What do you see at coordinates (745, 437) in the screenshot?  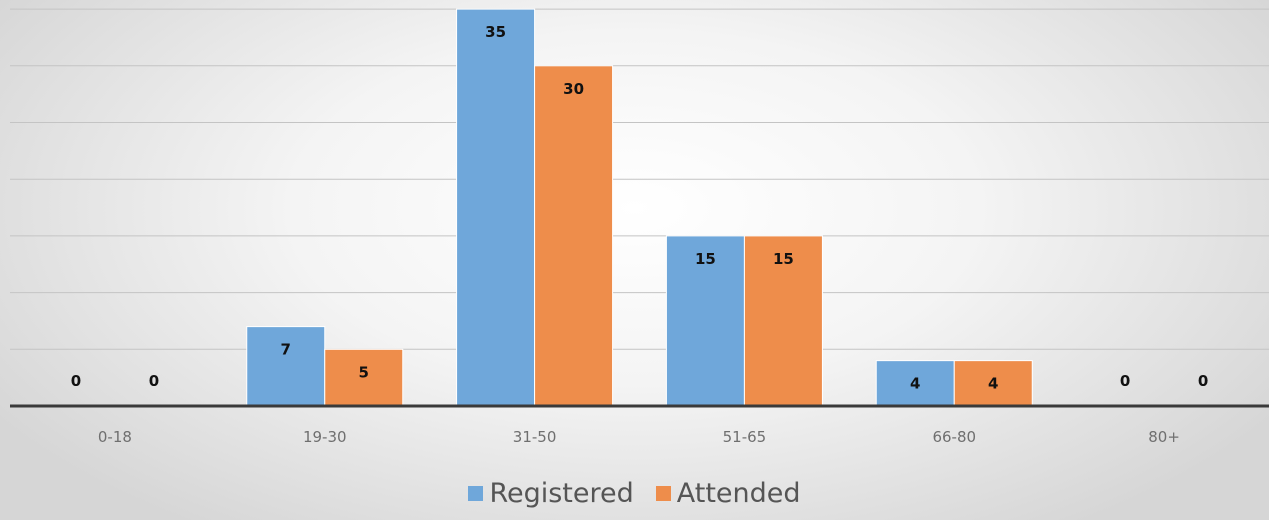 I see `x-tick-label: 51-65` at bounding box center [745, 437].